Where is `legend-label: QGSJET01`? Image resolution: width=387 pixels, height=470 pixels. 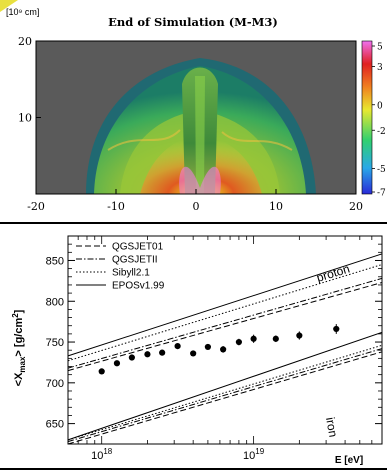 legend-label: QGSJET01 is located at coordinates (138, 247).